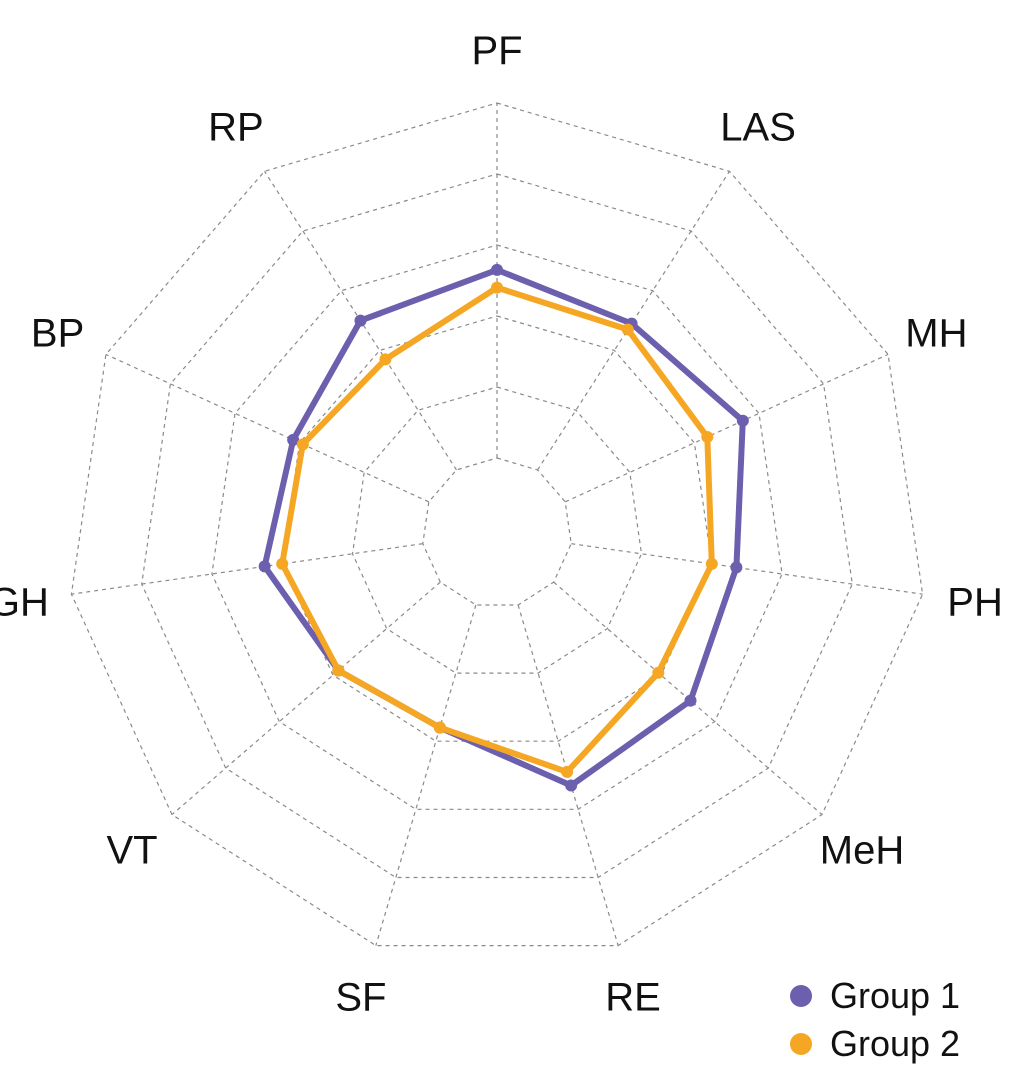 This screenshot has width=1012, height=1069. What do you see at coordinates (658, 672) in the screenshot?
I see `point-group-2-meh` at bounding box center [658, 672].